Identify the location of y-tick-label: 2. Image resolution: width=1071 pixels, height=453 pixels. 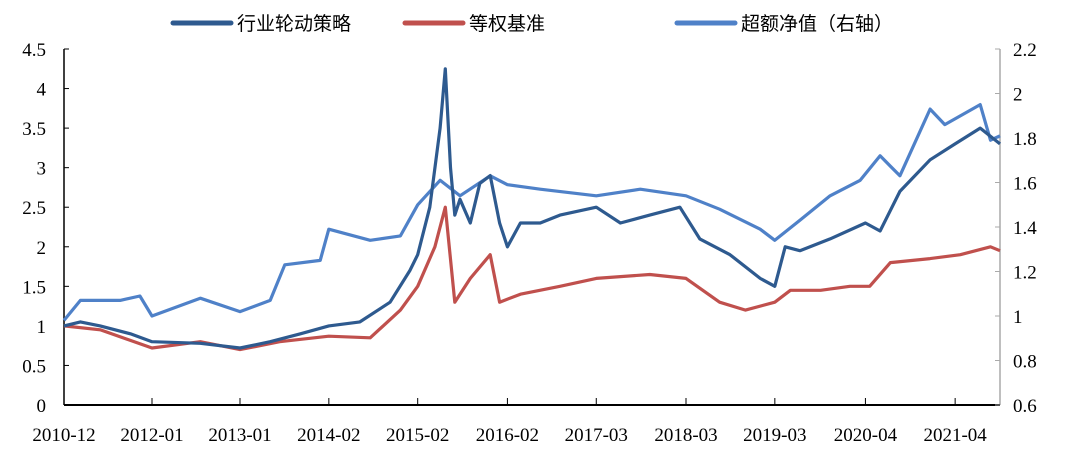
(42, 248).